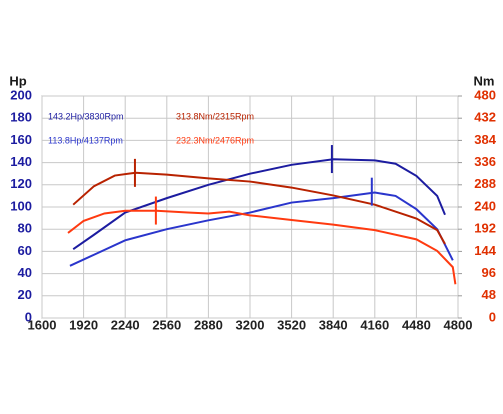 The image size is (503, 414). Describe the element at coordinates (215, 140) in the screenshot. I see `annotation: 232.3Nm/2476Rpm` at that location.